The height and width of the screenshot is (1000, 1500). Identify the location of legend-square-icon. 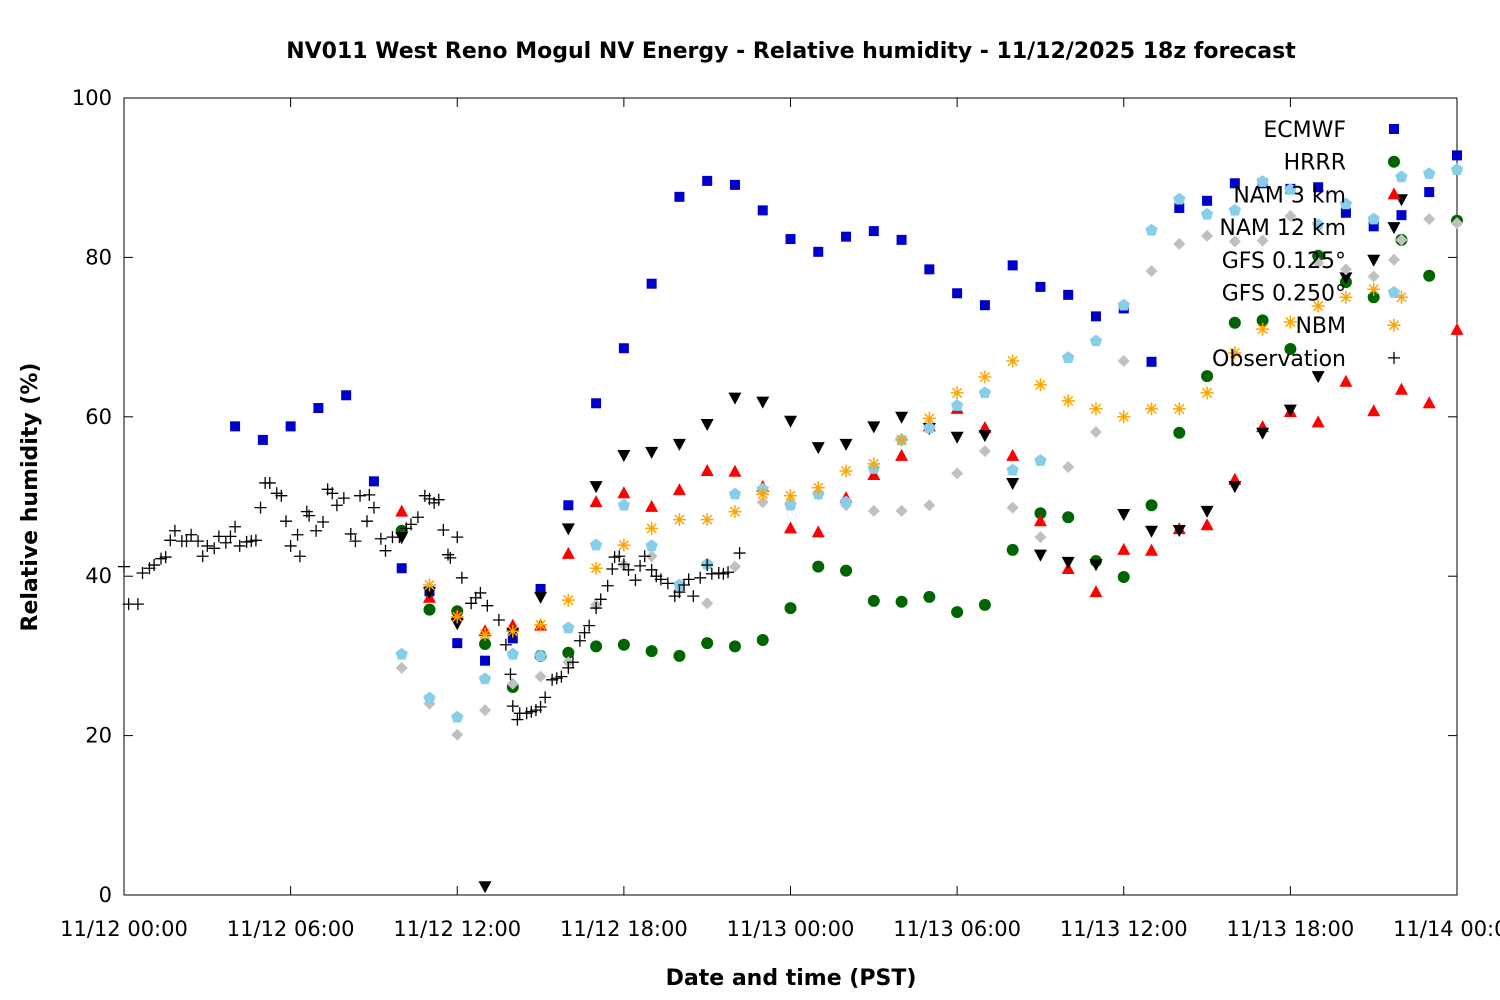
(1394, 129).